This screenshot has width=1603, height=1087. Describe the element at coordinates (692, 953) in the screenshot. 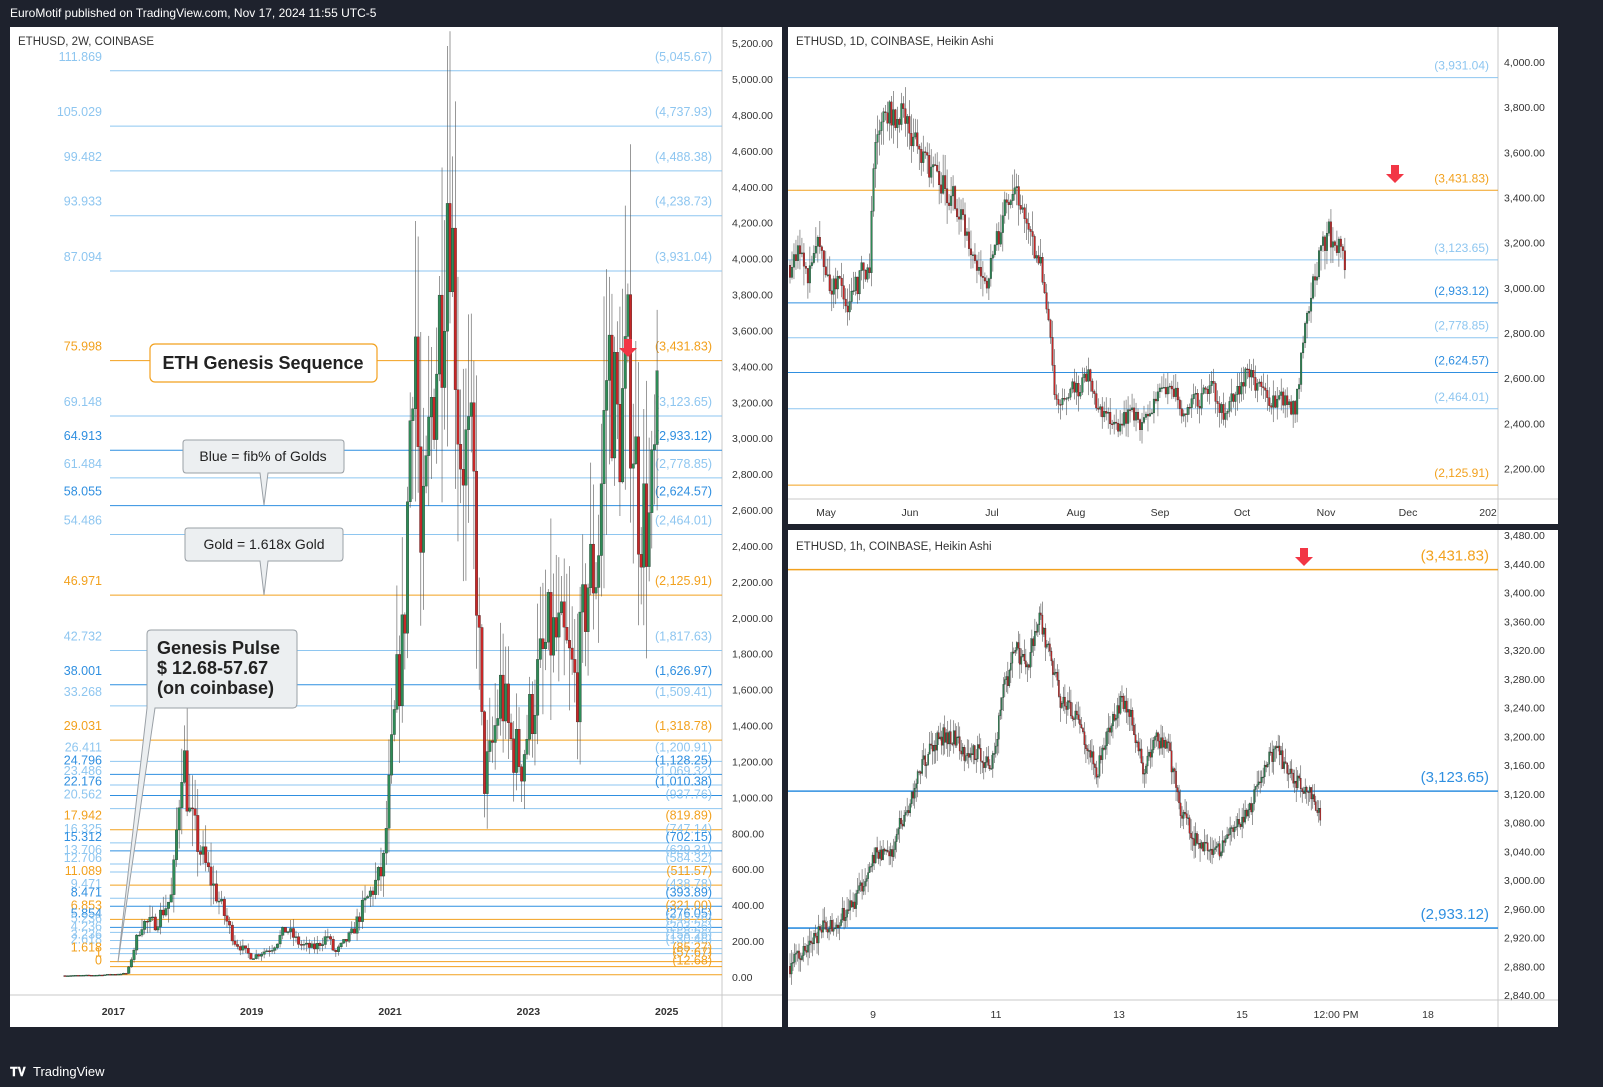

I see `fib-price-label: (57.67)` at that location.